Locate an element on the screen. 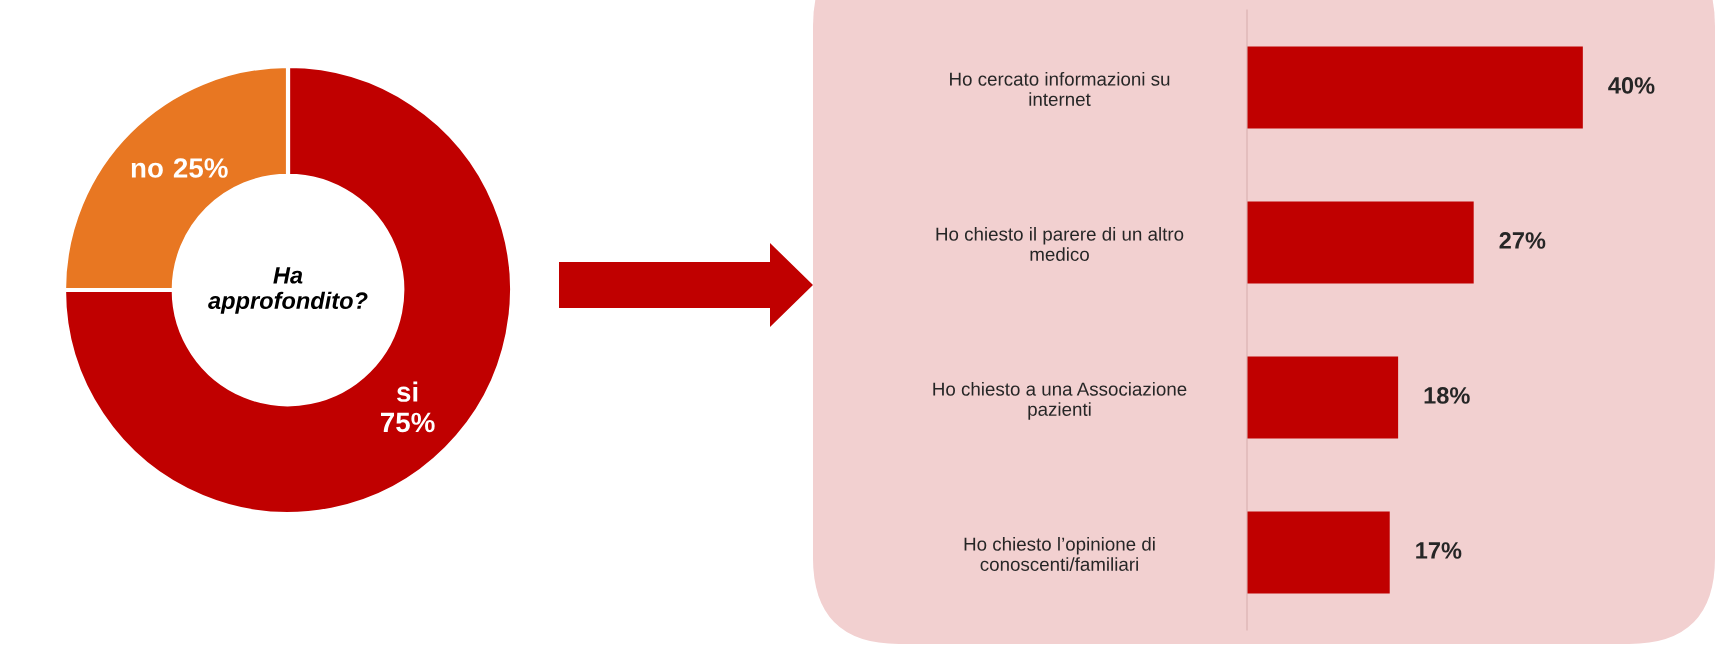 The image size is (1719, 646). data-label: 27% is located at coordinates (1522, 240).